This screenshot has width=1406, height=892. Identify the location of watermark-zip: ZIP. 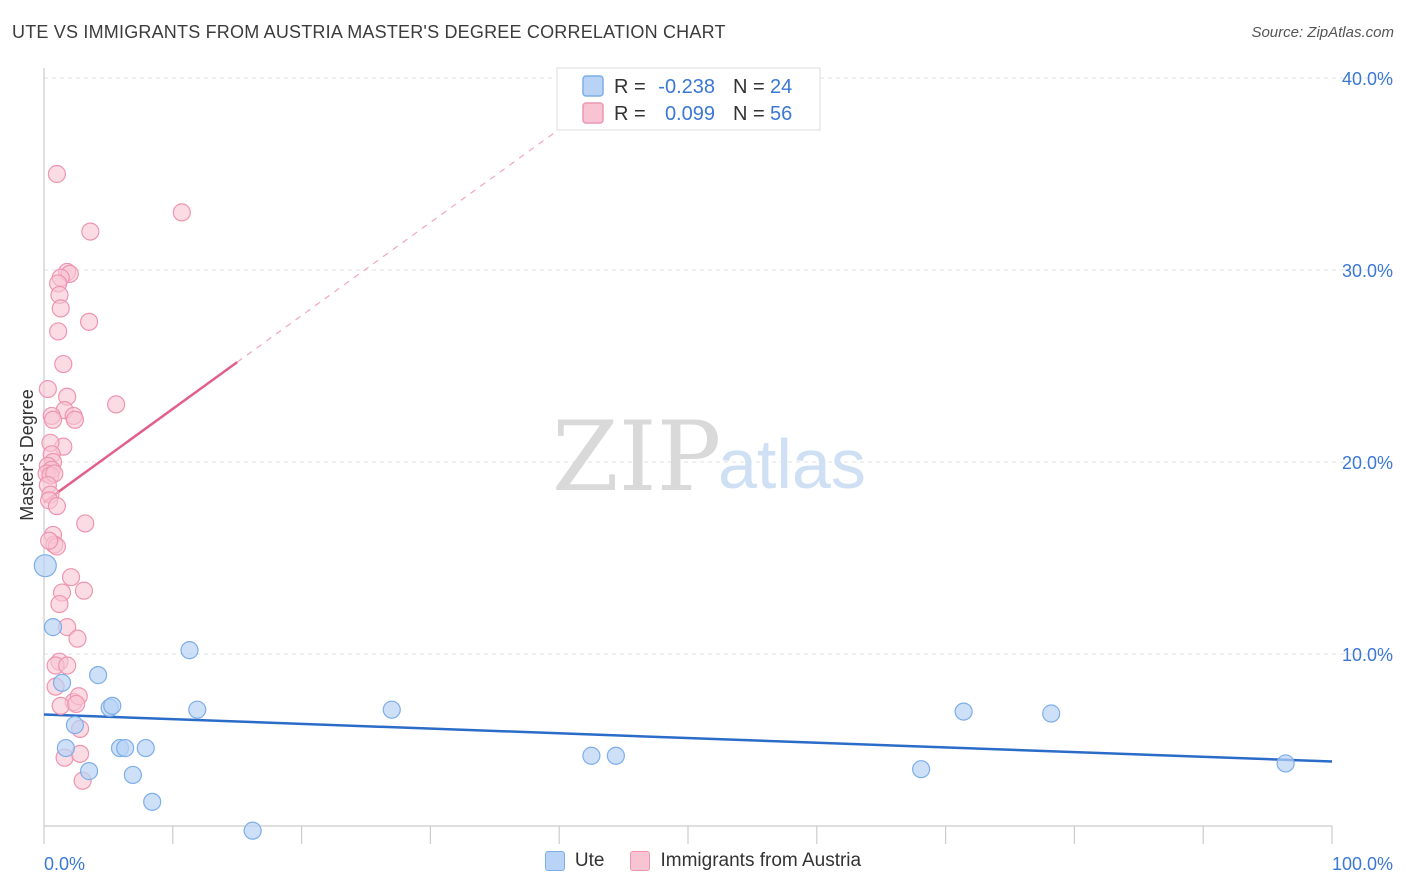
(636, 457).